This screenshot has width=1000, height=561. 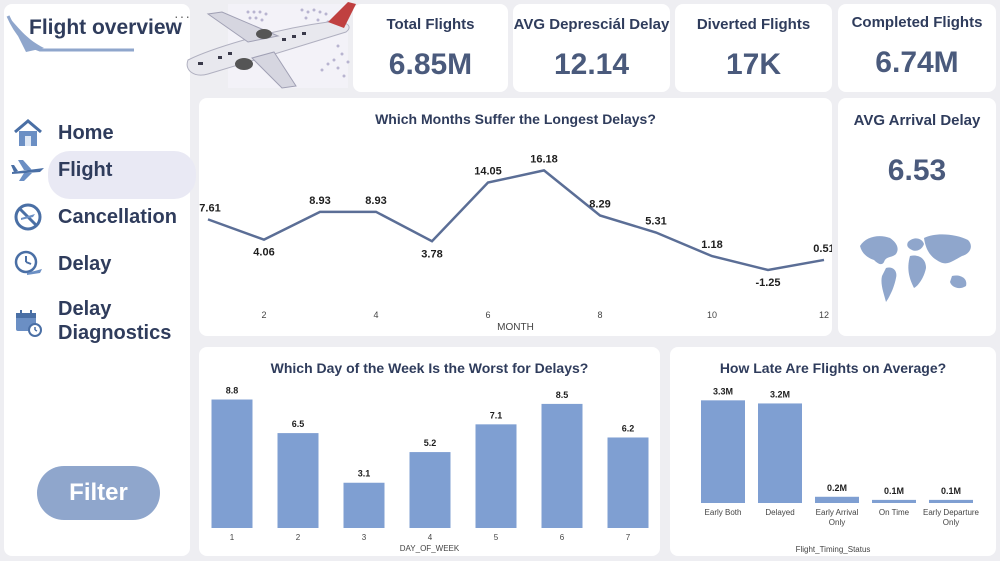 I want to click on data-label: 0.2M, so click(x=837, y=488).